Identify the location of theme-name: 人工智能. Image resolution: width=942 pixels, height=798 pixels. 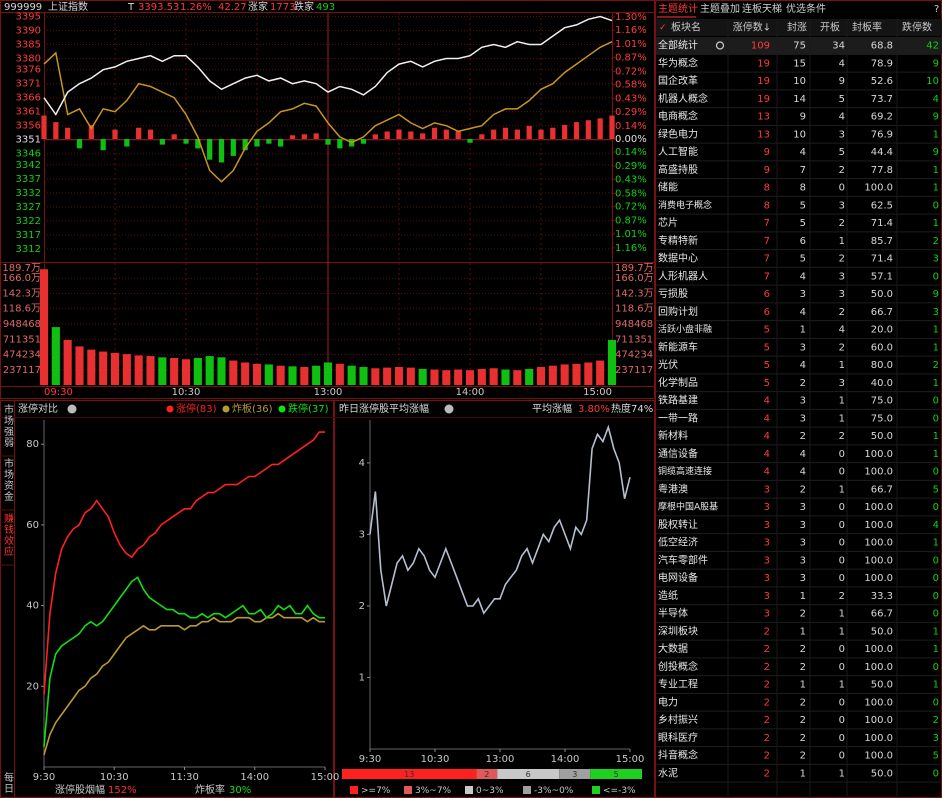
(678, 151).